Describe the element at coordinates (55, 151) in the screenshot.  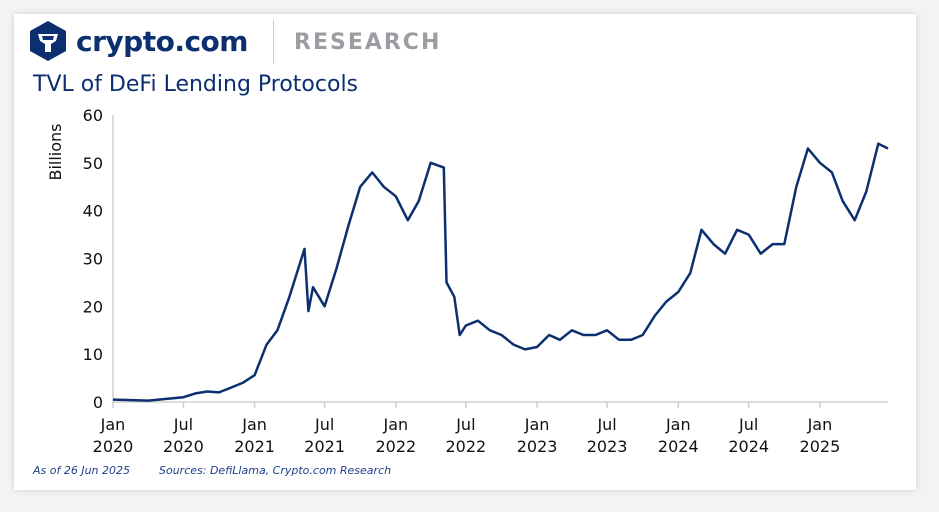
I see `y-axis-label: Billions` at that location.